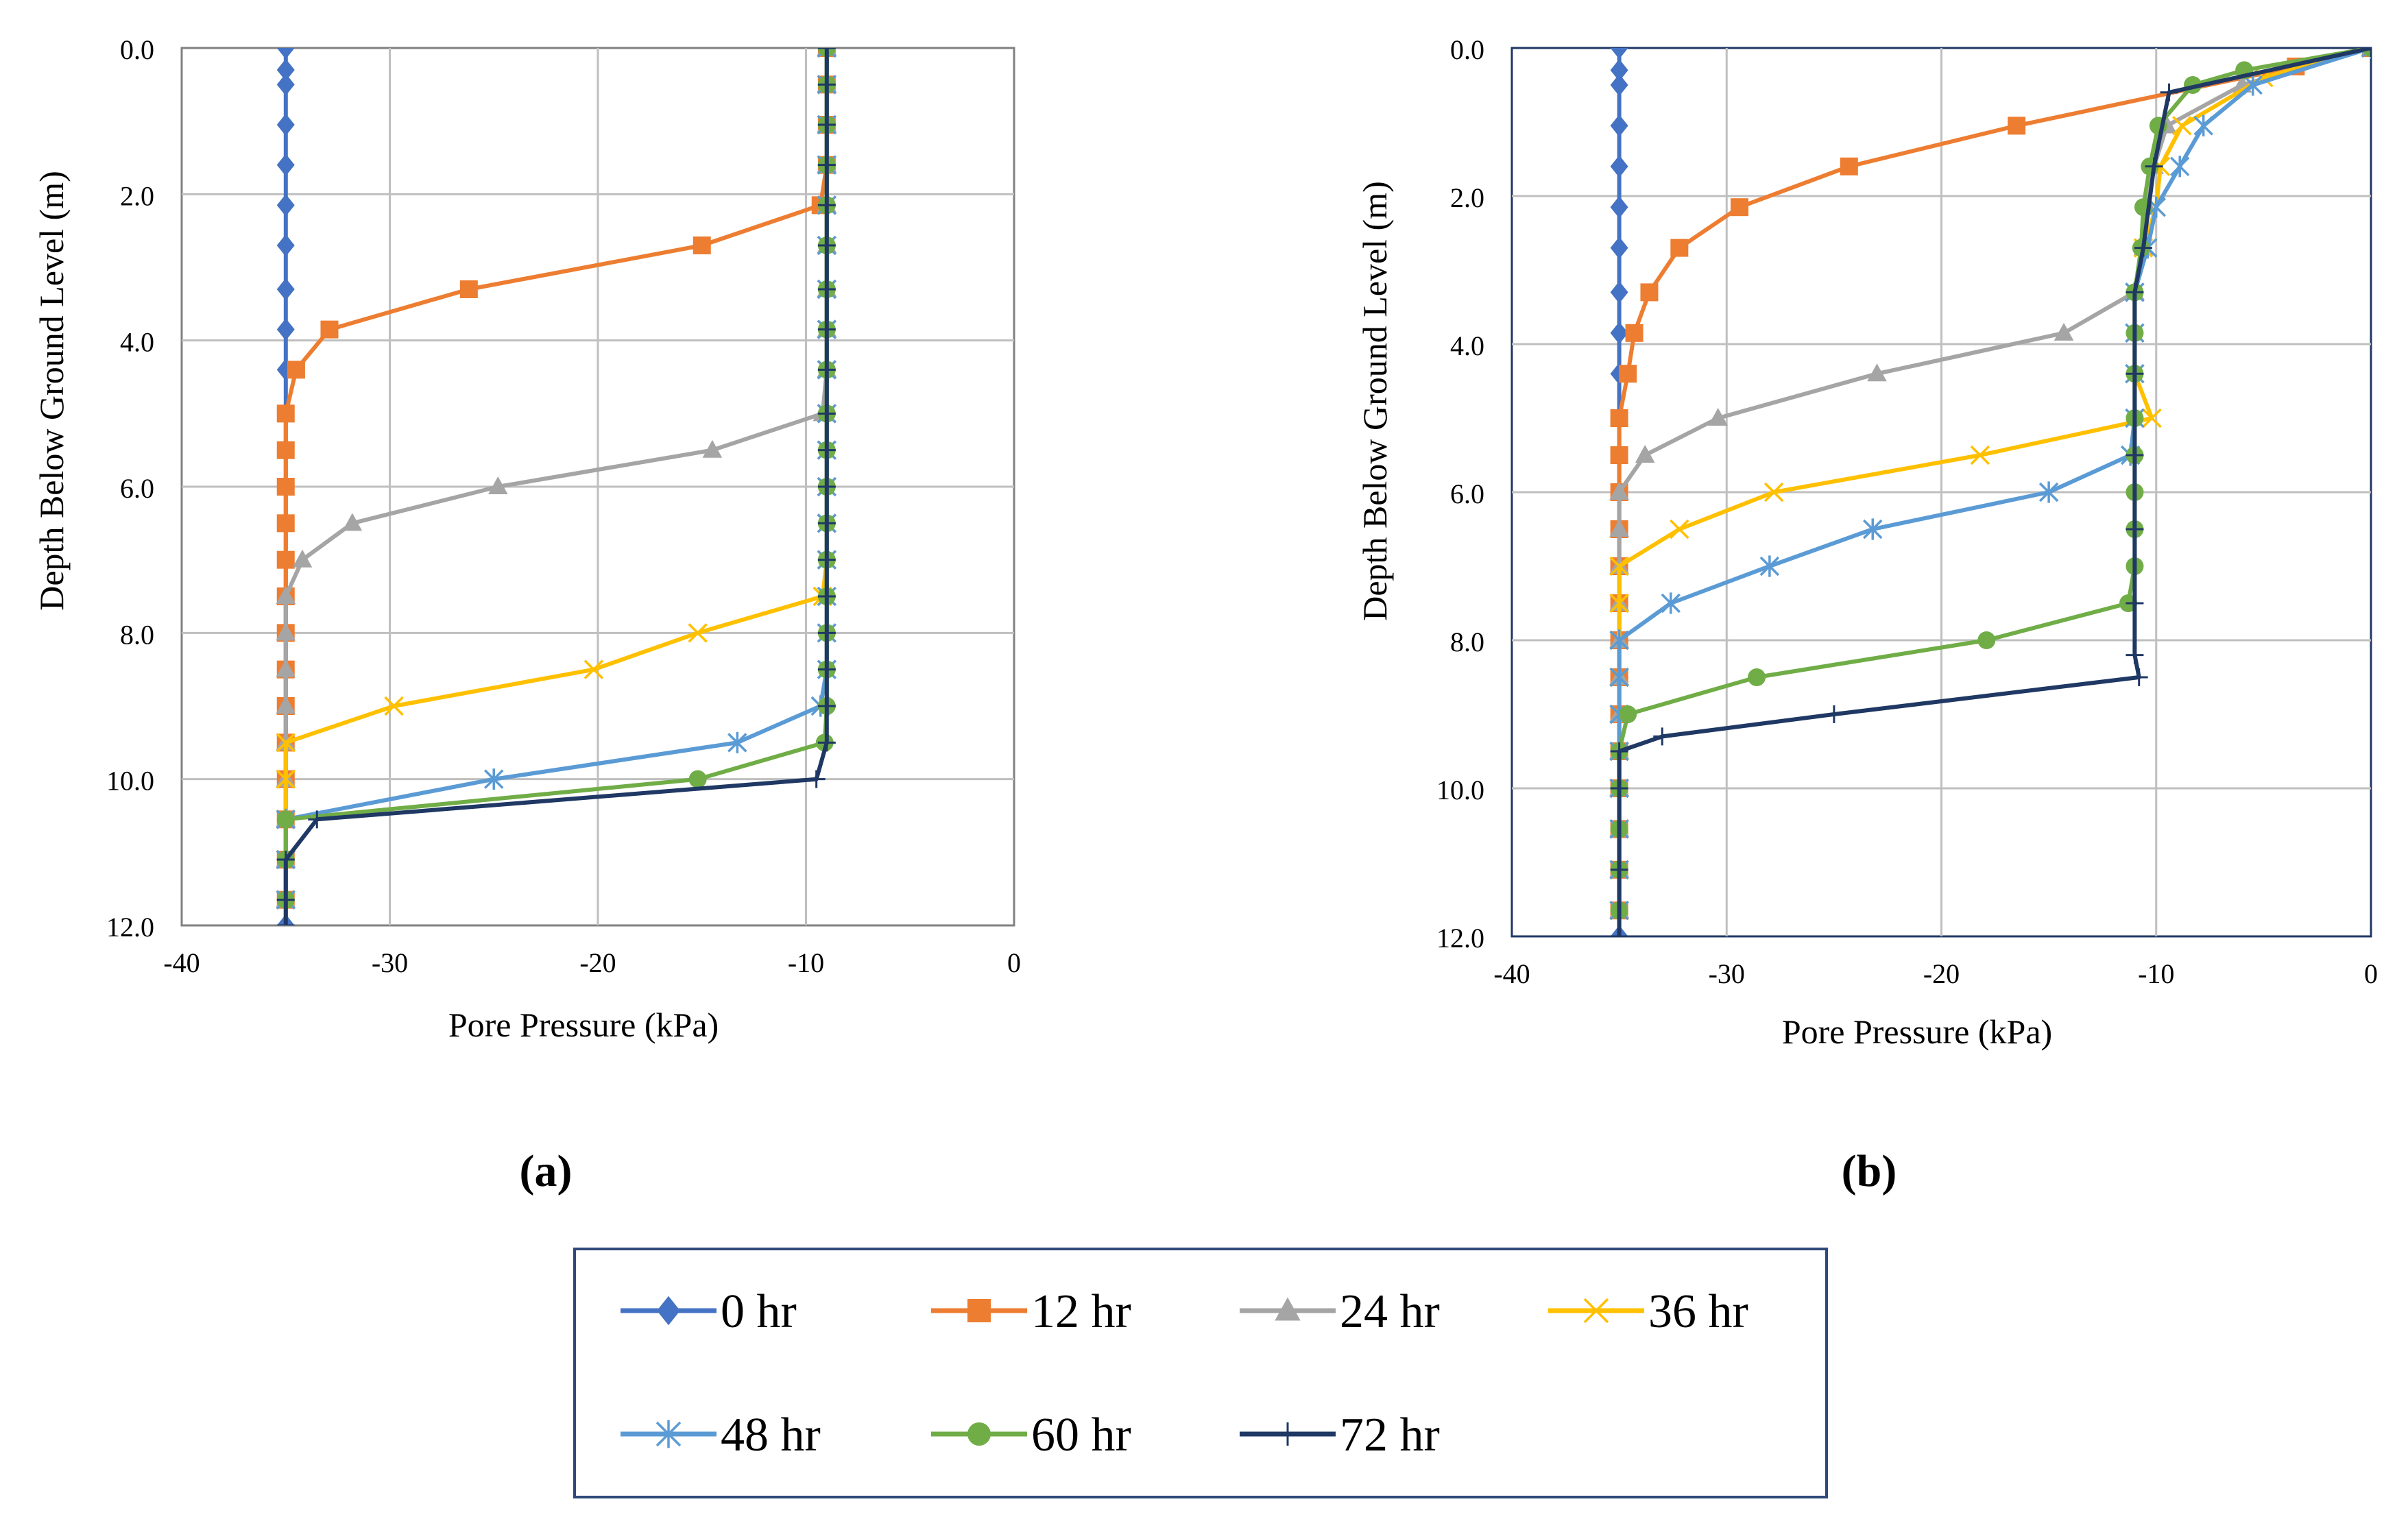 Image resolution: width=2408 pixels, height=1530 pixels. I want to click on y-tick-label-a: 6.0, so click(137, 488).